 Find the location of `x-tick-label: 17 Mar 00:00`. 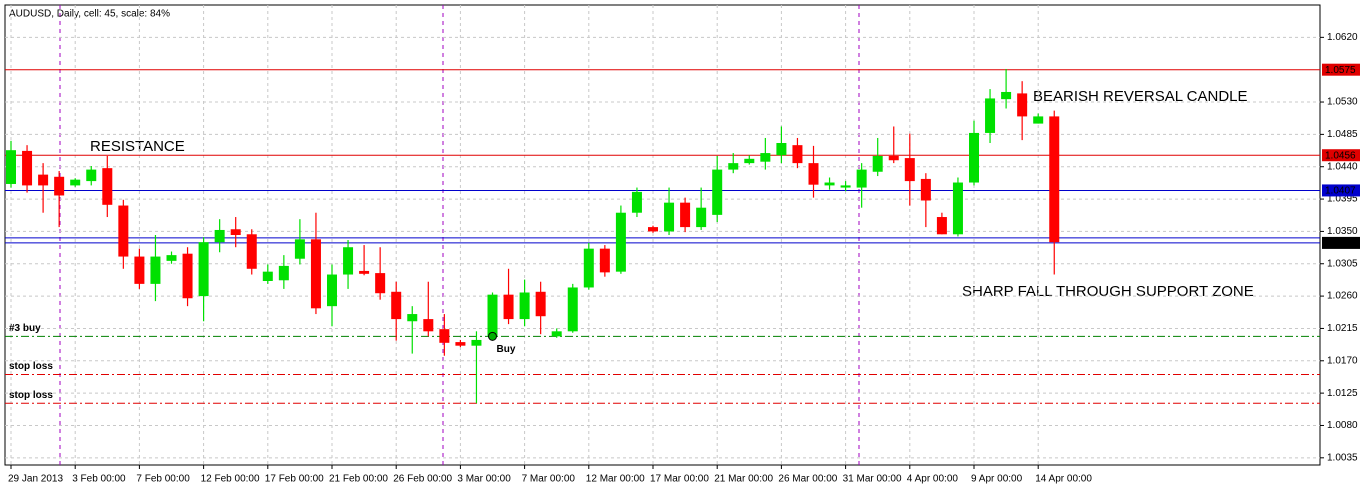

x-tick-label: 17 Mar 00:00 is located at coordinates (679, 479).